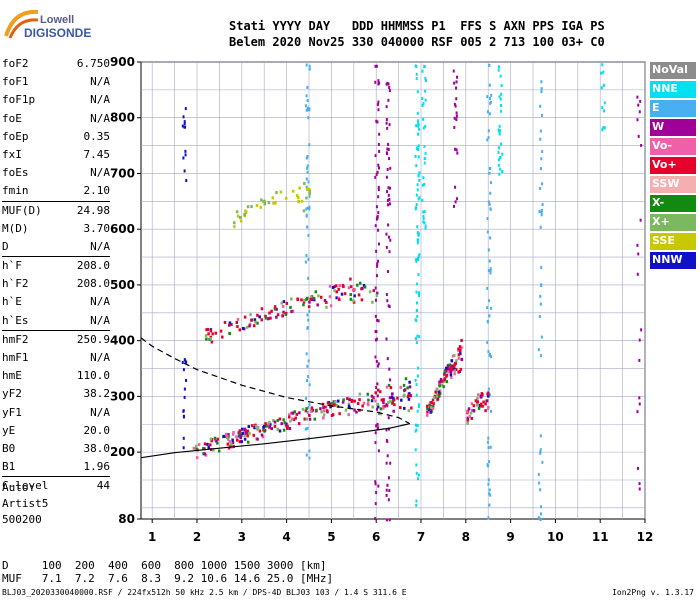  Describe the element at coordinates (122, 173) in the screenshot. I see `y-tick-label: 700` at that location.